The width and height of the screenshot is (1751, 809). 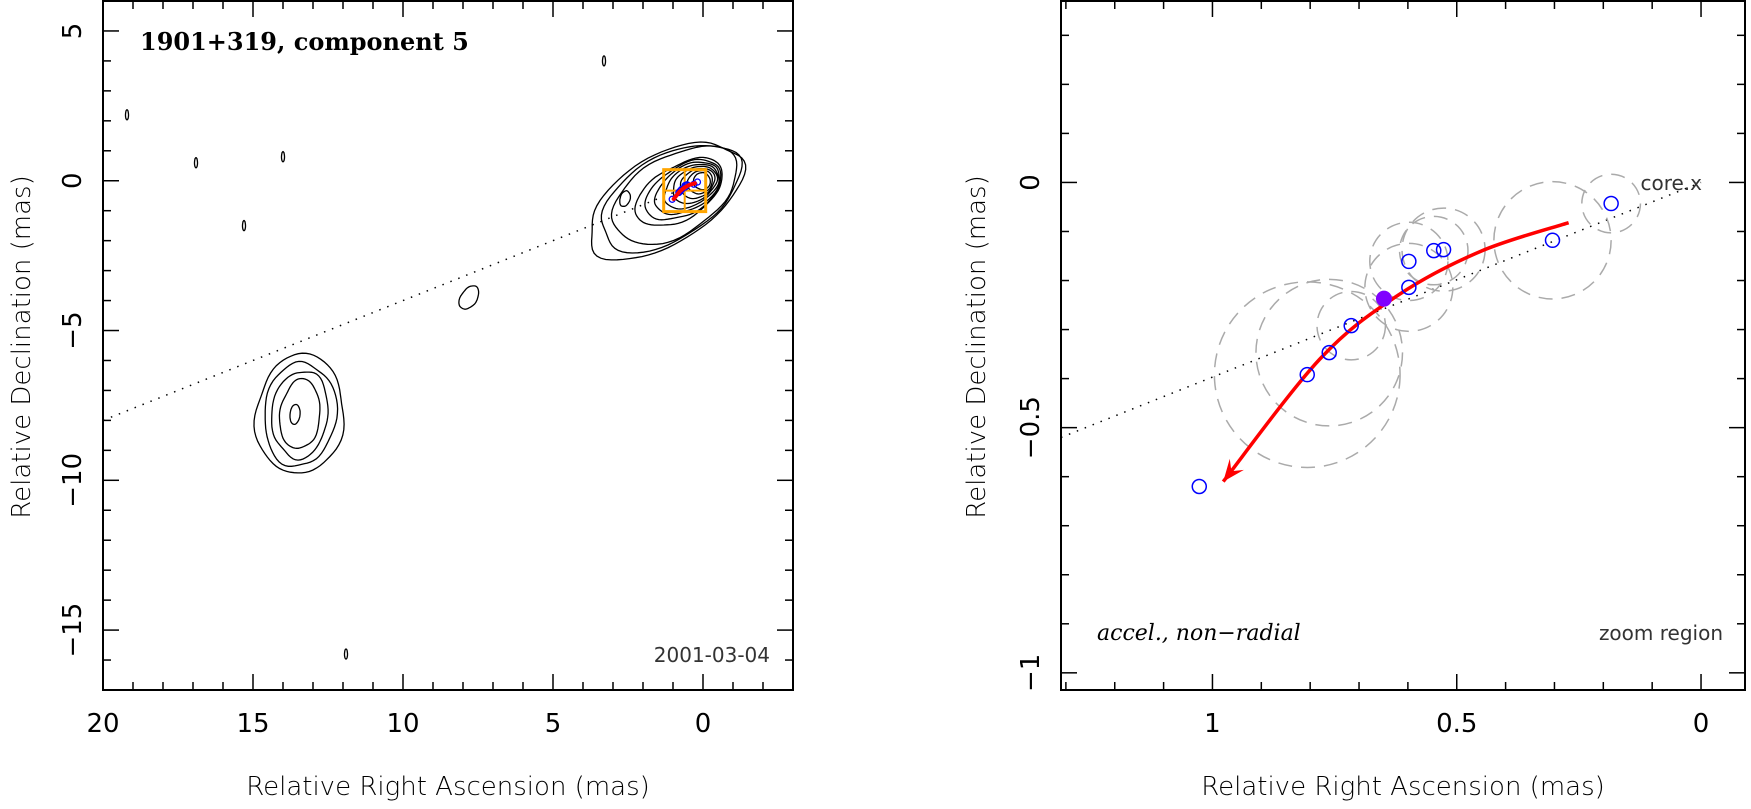 I want to click on x-tick-labels: 20 15 10 5 0, so click(x=398, y=724).